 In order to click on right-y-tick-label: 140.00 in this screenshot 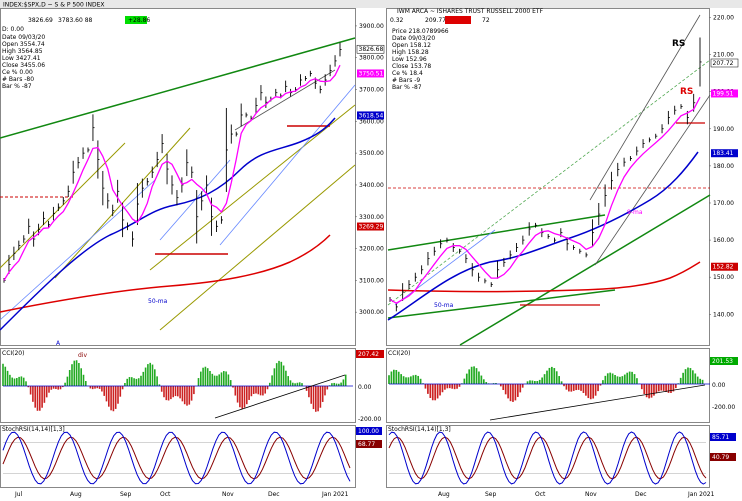, I will do `click(723, 314)`.